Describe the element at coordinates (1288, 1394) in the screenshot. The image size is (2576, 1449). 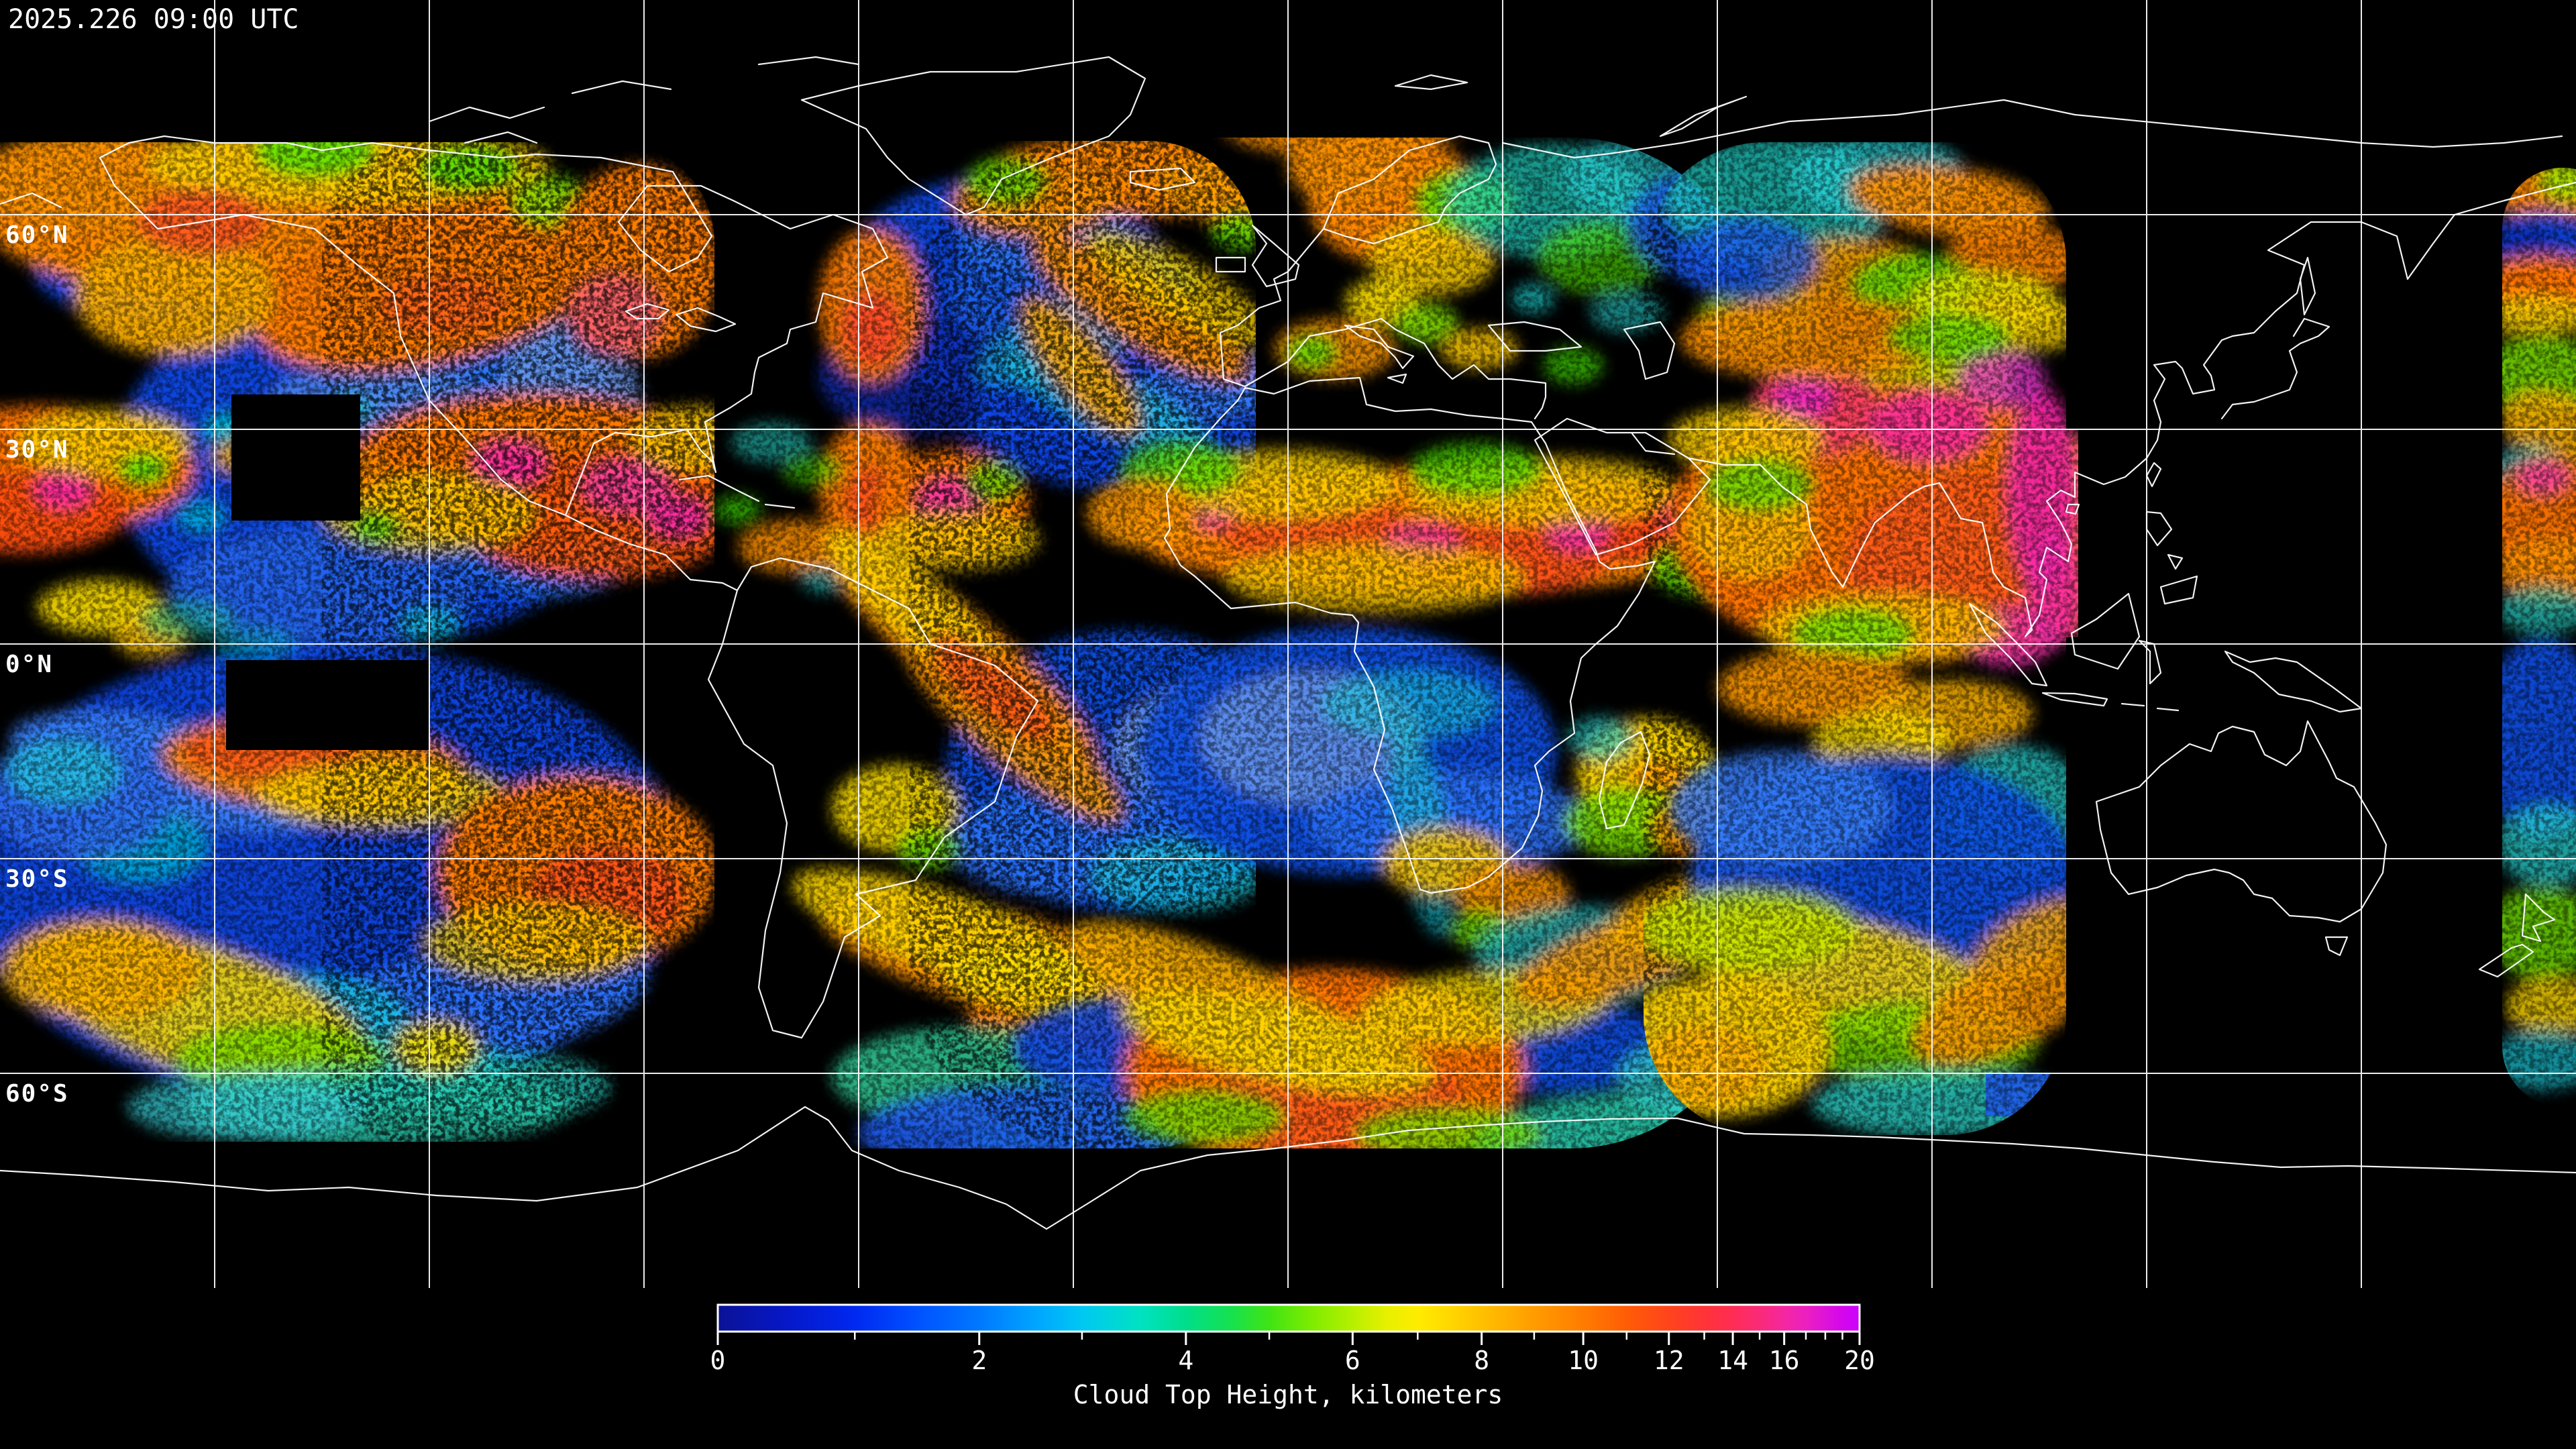
I see `colorbar-title: Cloud Top Height, kilometers` at that location.